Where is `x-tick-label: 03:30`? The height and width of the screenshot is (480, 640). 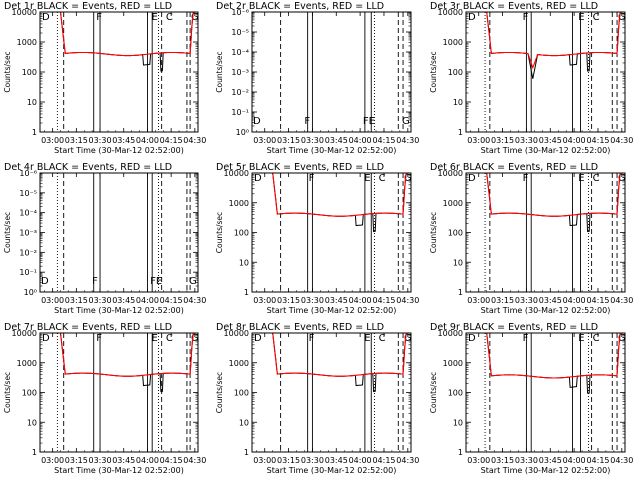 x-tick-label: 03:30 is located at coordinates (100, 140).